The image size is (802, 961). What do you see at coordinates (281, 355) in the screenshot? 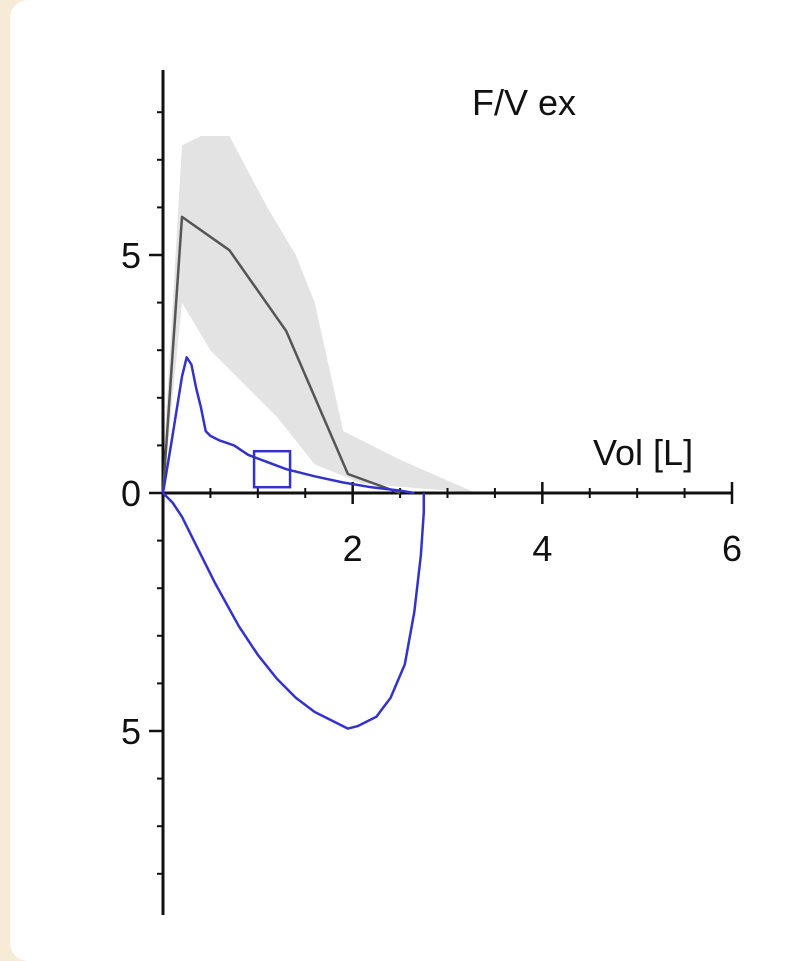
I see `predicted-curve` at bounding box center [281, 355].